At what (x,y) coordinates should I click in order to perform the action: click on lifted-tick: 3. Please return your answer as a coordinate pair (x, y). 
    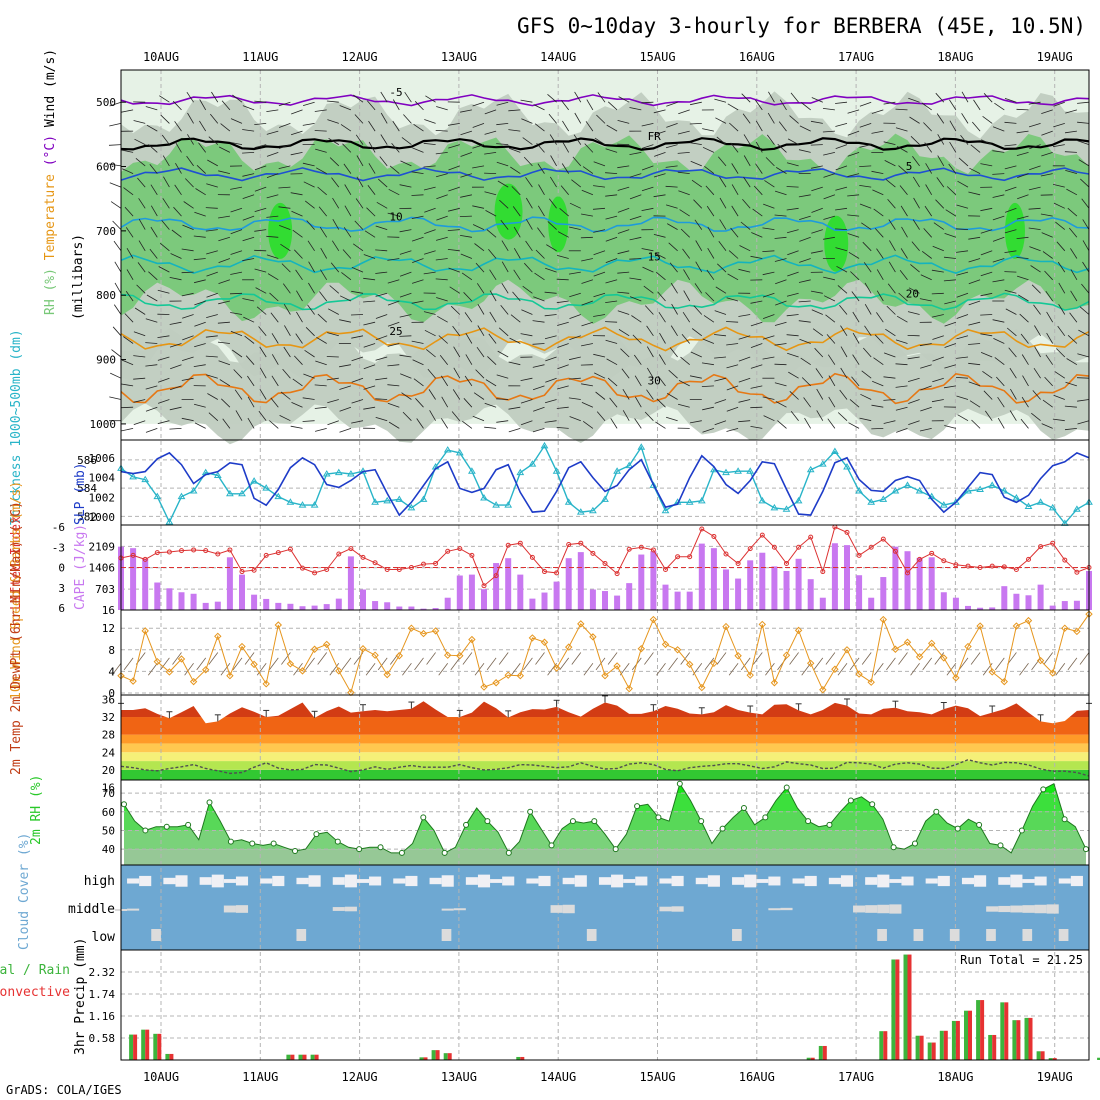
    Looking at the image, I should click on (61, 588).